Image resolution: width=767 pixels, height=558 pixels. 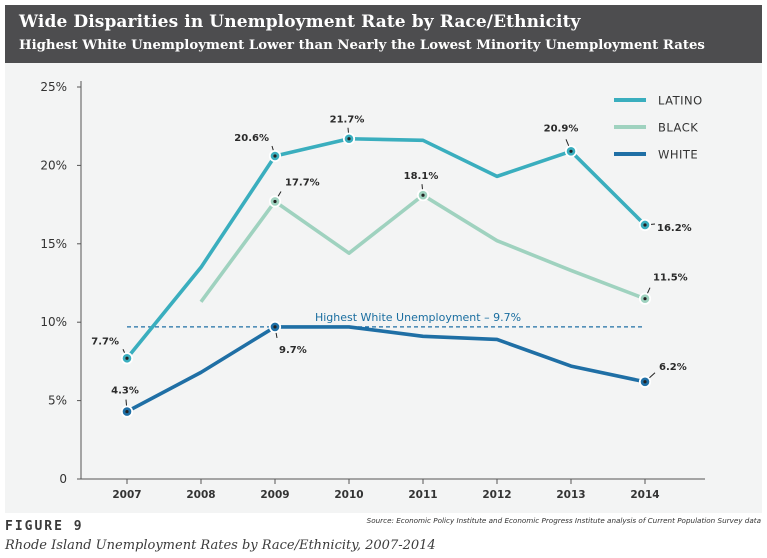 I want to click on data-label: 7.7%, so click(x=105, y=341).